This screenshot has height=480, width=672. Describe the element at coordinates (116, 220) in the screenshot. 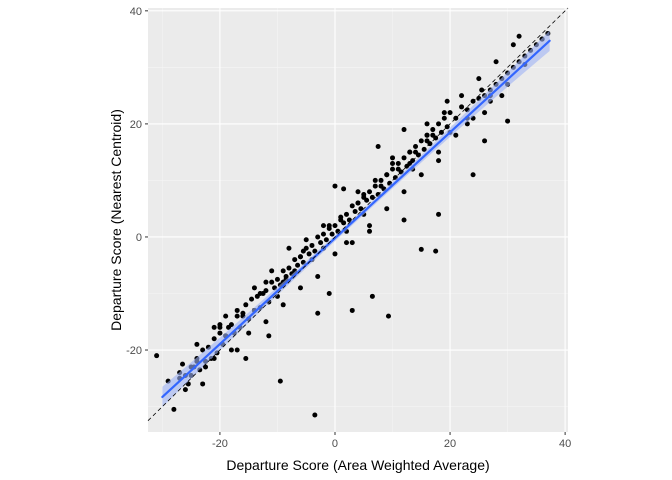

I see `y-axis-title: Departure Score (Nearest Centroid)` at that location.